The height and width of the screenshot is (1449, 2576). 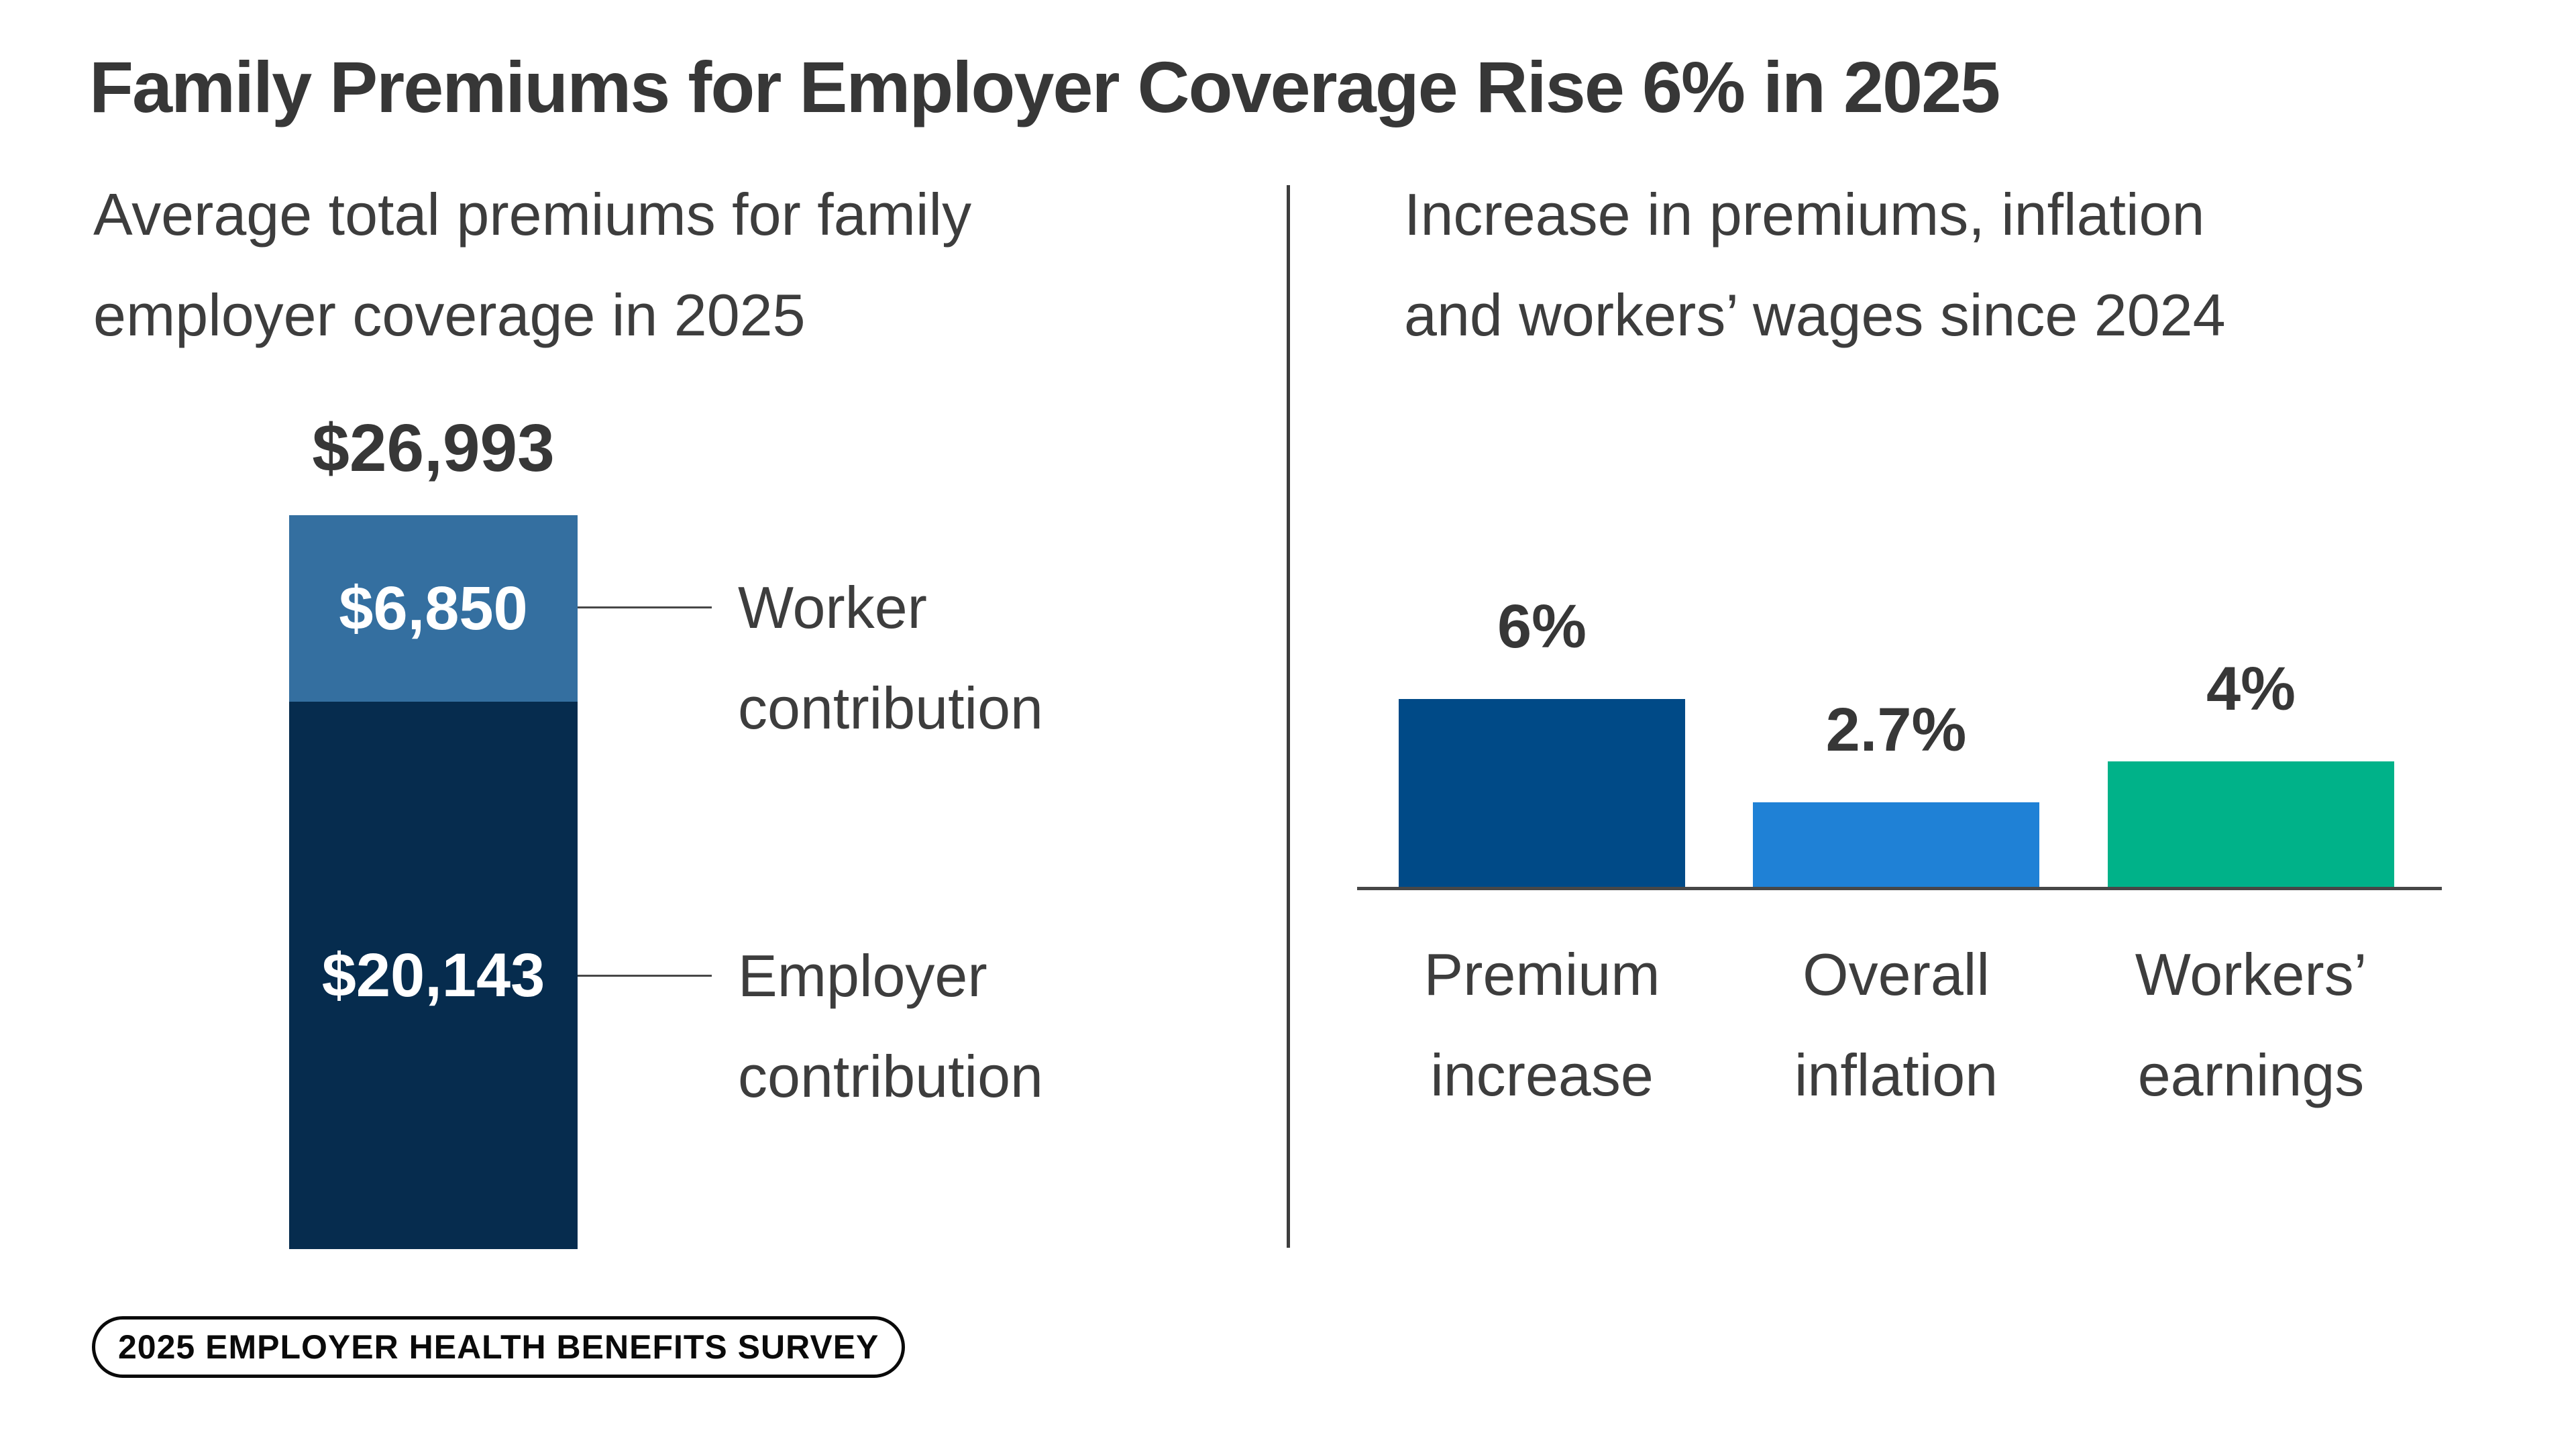 I want to click on right-subtitle-line2: and workers’ wages since 2024, so click(x=1815, y=315).